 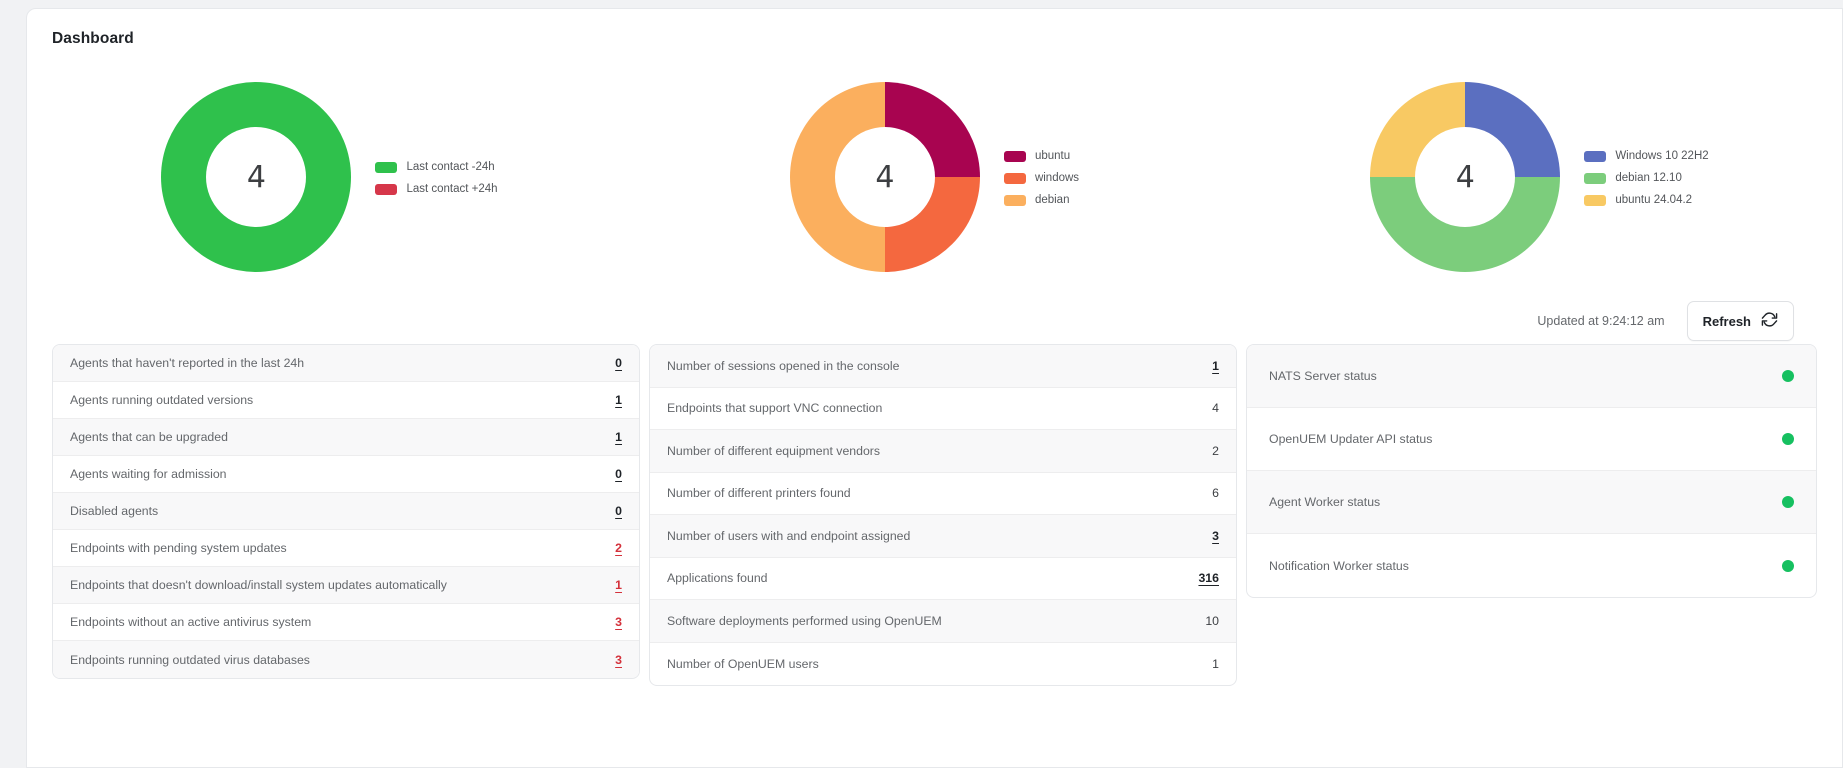 What do you see at coordinates (452, 189) in the screenshot?
I see `legend-label: Last contact +24h` at bounding box center [452, 189].